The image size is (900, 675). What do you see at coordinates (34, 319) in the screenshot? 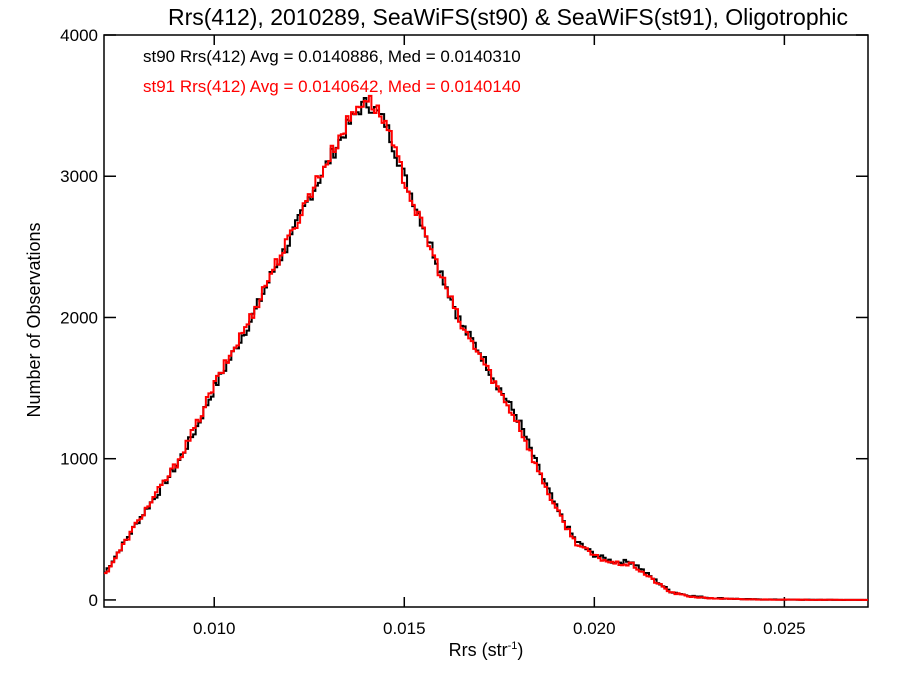
I see `y-axis-label: Number of Observations` at bounding box center [34, 319].